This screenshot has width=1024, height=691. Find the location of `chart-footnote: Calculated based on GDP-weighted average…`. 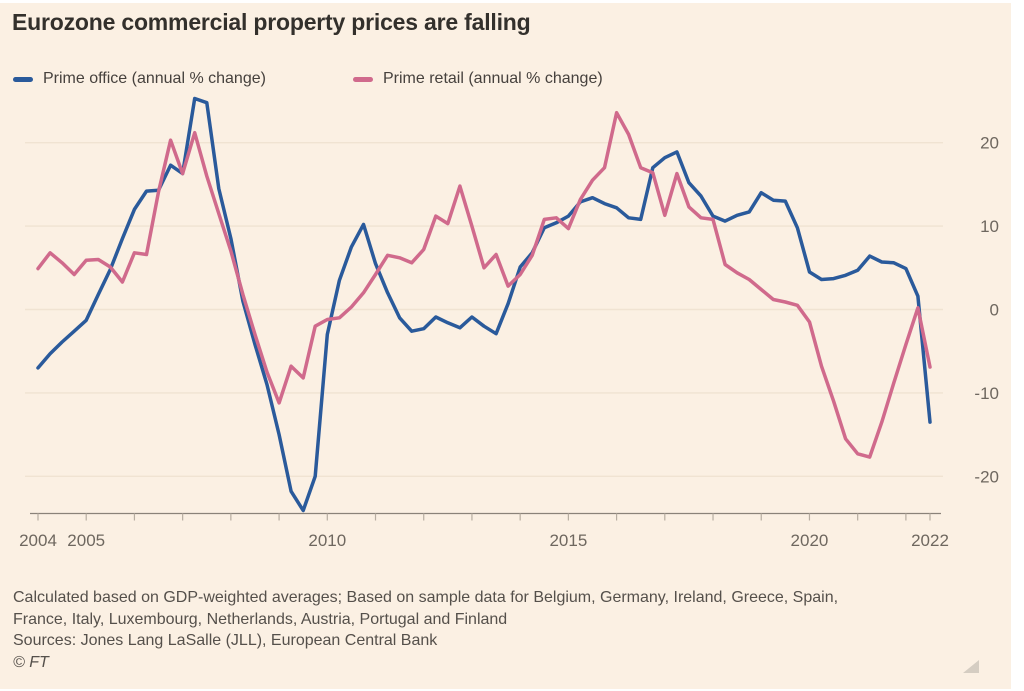

chart-footnote: Calculated based on GDP-weighted average… is located at coordinates (425, 608).